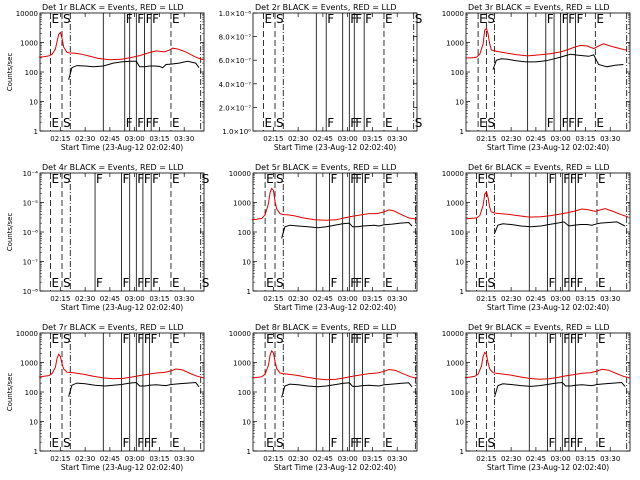 The height and width of the screenshot is (480, 640). Describe the element at coordinates (547, 365) in the screenshot. I see `series-lld-line` at that location.